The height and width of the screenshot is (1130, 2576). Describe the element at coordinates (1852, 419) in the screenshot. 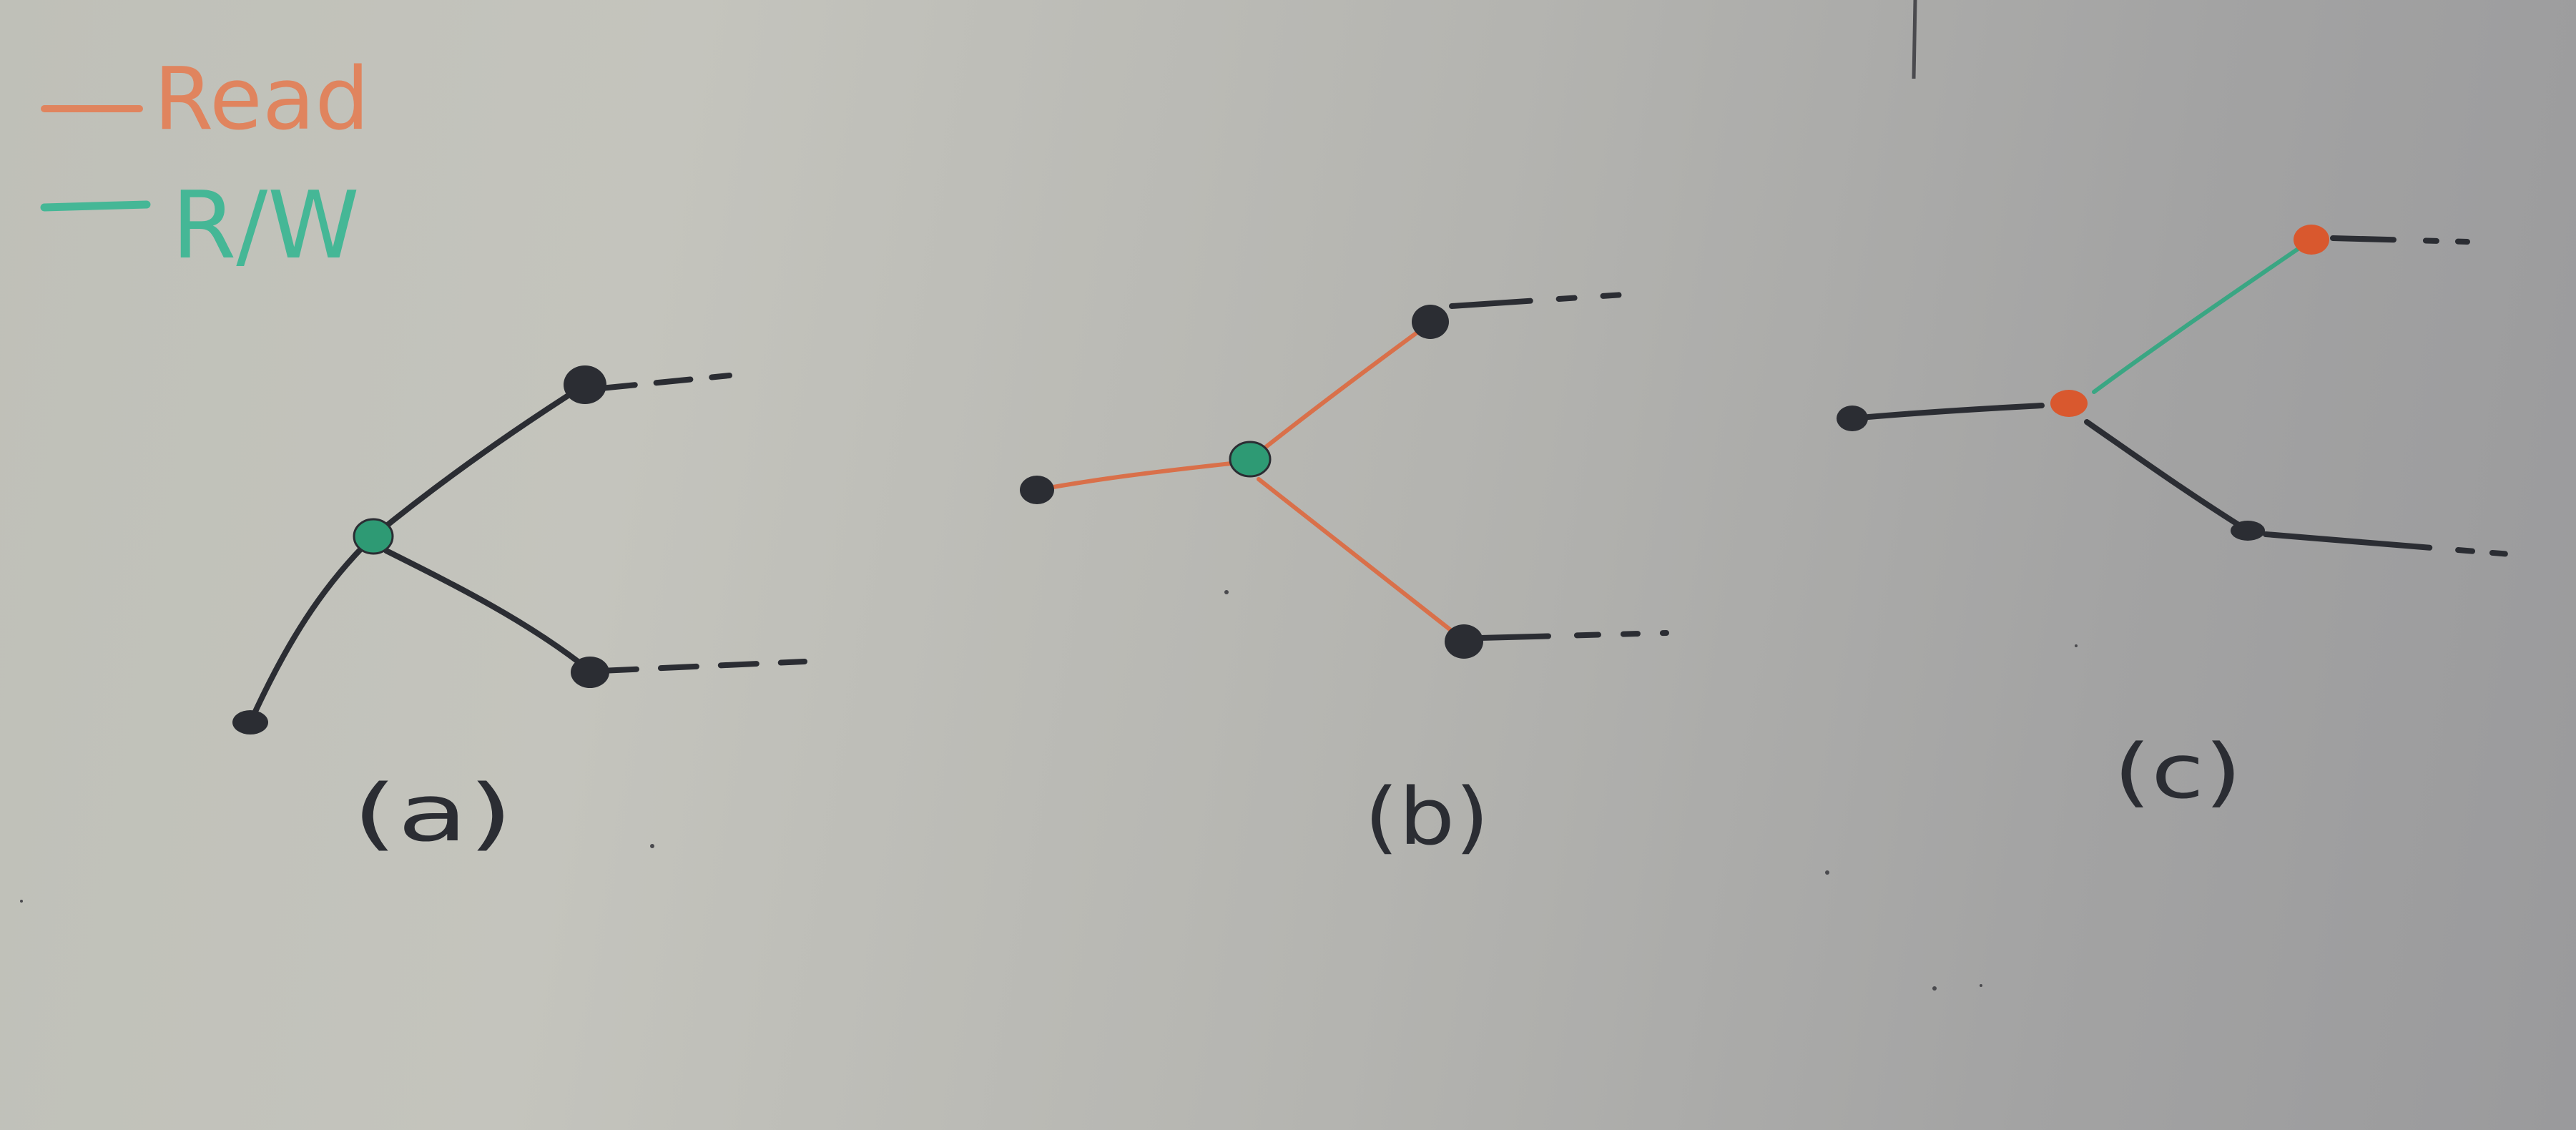

I see `node-c-root` at that location.